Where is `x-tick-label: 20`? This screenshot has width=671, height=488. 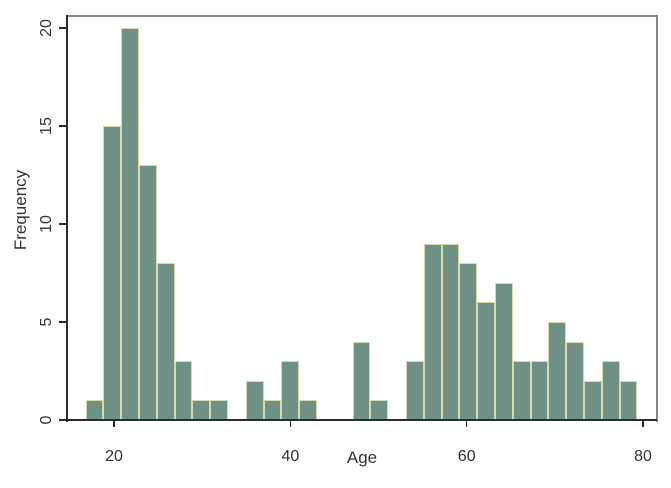
x-tick-label: 20 is located at coordinates (114, 456).